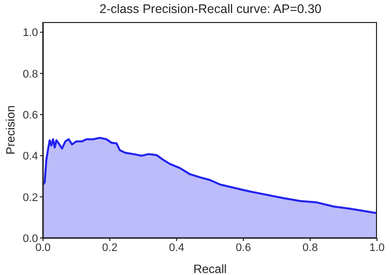 This screenshot has height=275, width=391. What do you see at coordinates (30, 238) in the screenshot?
I see `y-tick-label: 0.0` at bounding box center [30, 238].